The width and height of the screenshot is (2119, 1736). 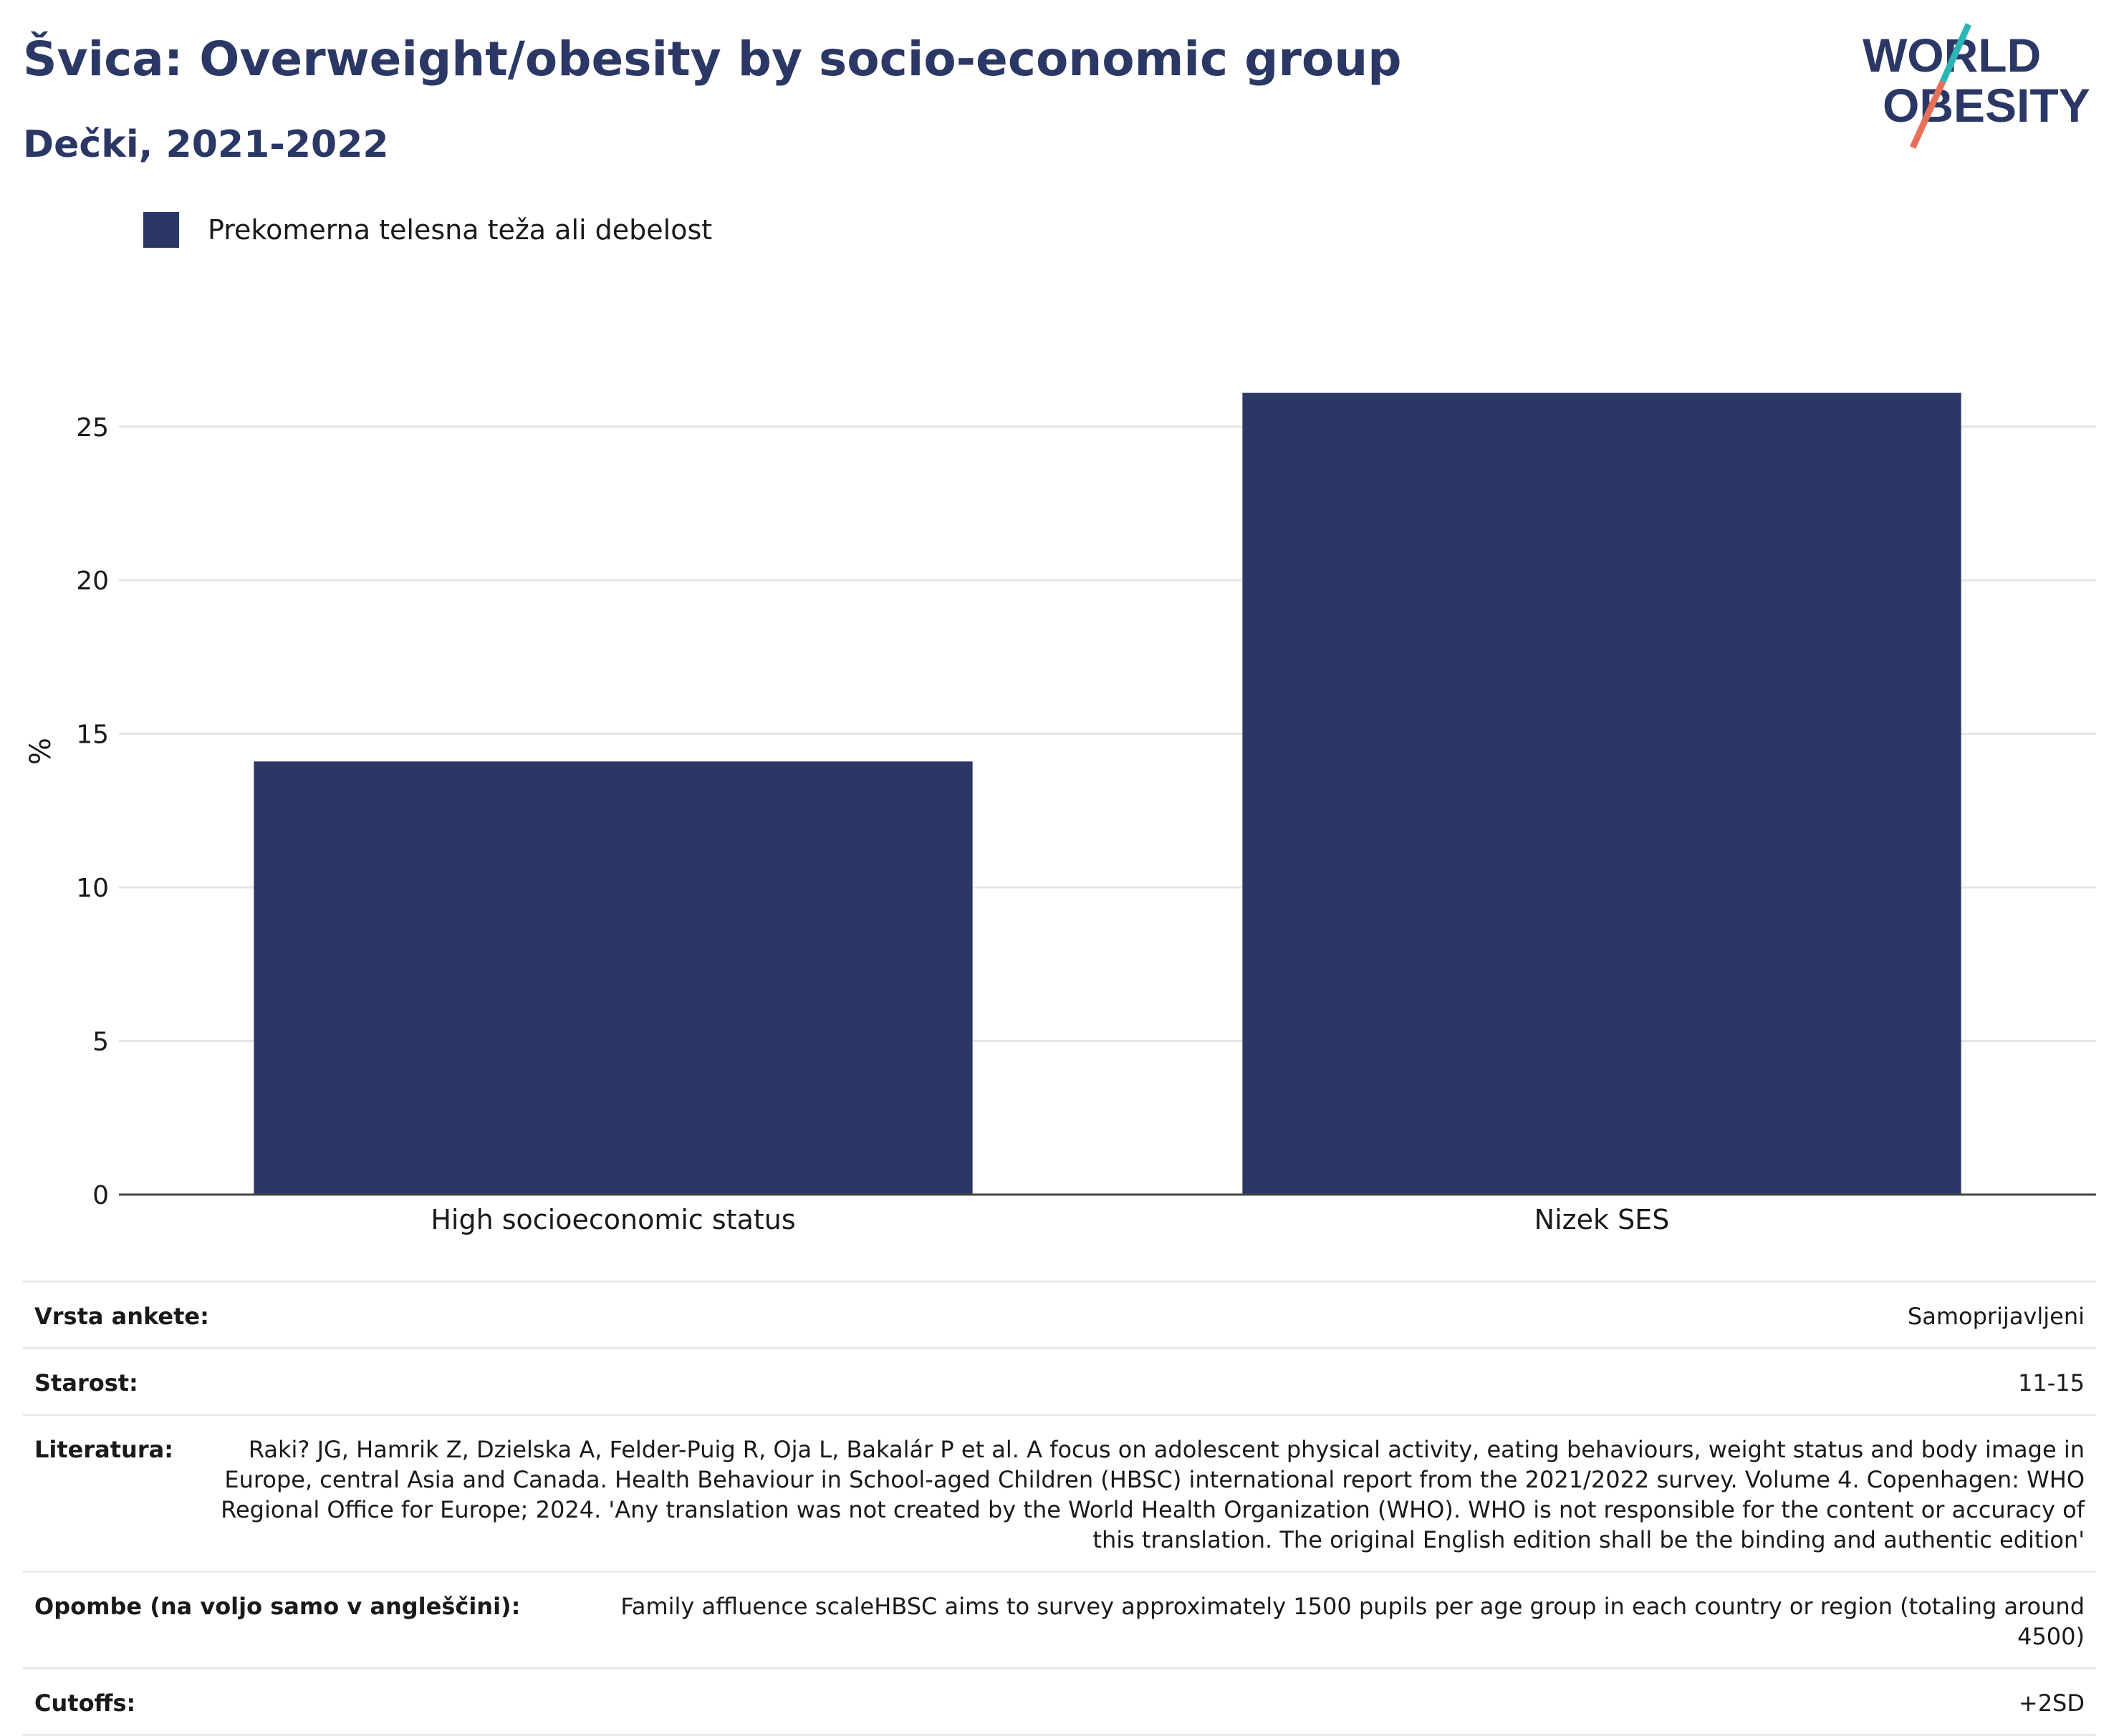 What do you see at coordinates (92, 581) in the screenshot?
I see `y-tick-label: 20` at bounding box center [92, 581].